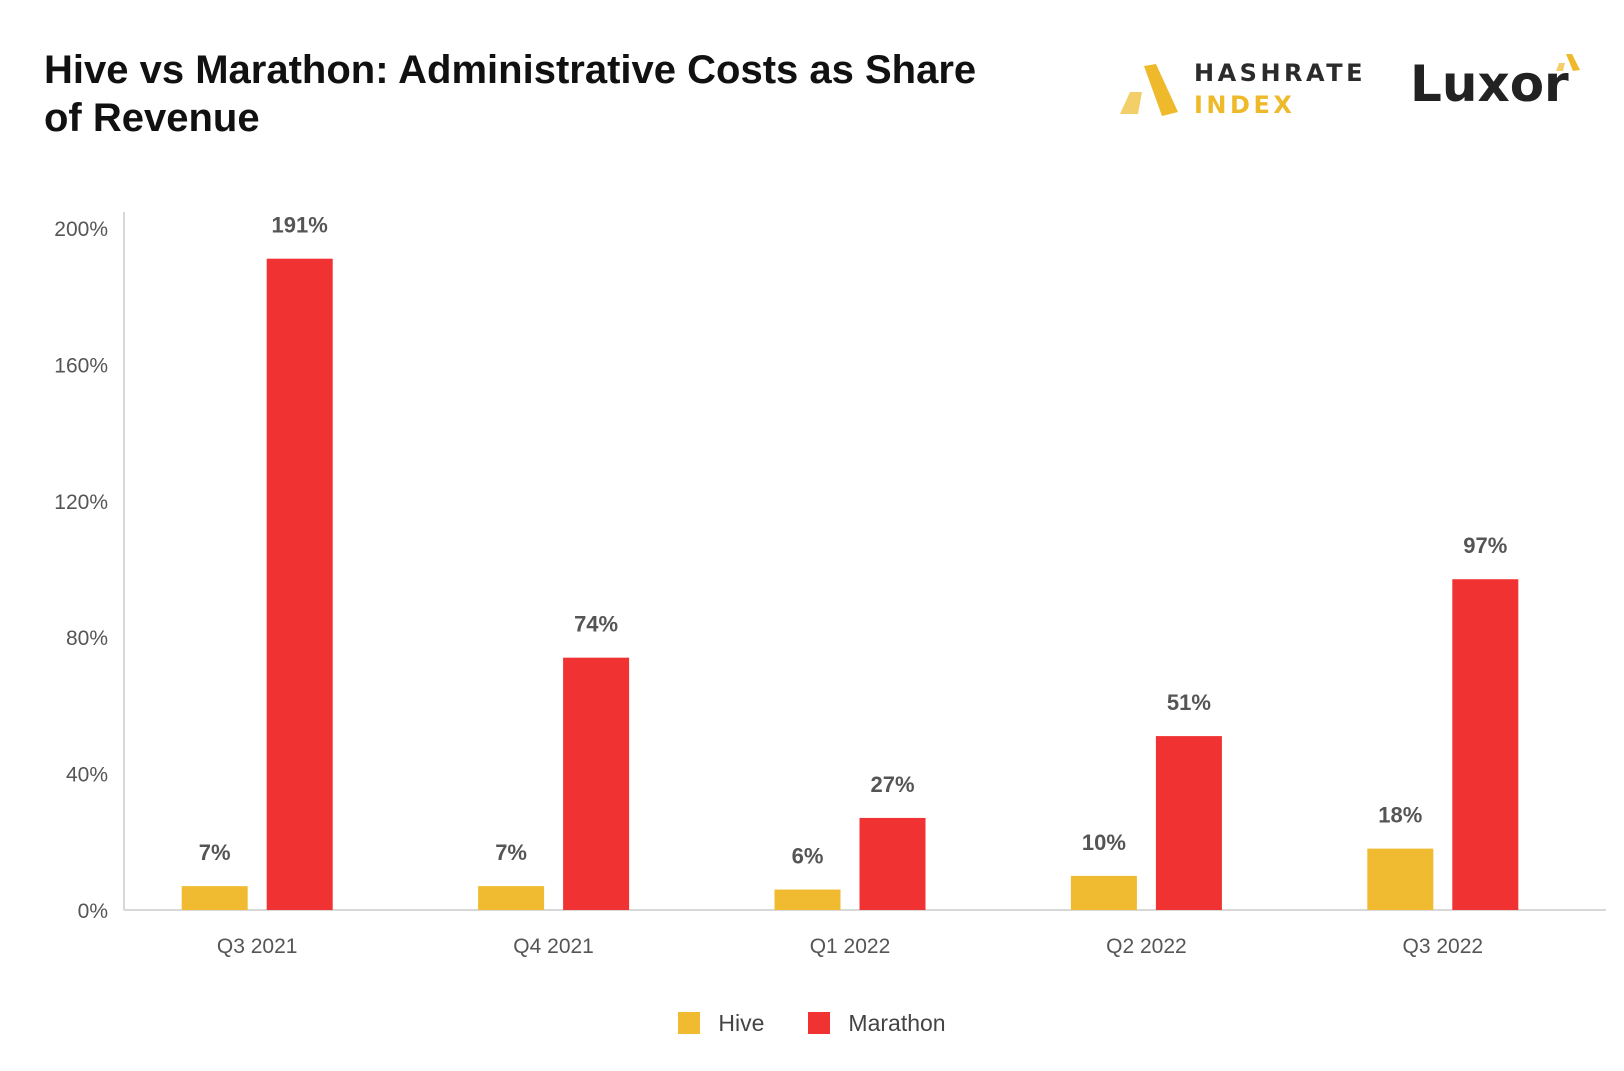 The width and height of the screenshot is (1624, 1071). I want to click on data-label-marathon: 27%, so click(892, 784).